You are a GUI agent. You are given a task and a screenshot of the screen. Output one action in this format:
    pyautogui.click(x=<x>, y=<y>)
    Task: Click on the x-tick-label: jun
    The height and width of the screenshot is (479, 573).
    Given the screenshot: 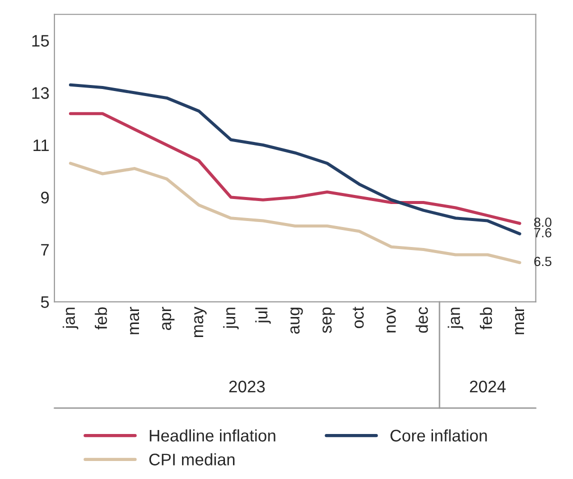 What is the action you would take?
    pyautogui.click(x=231, y=319)
    